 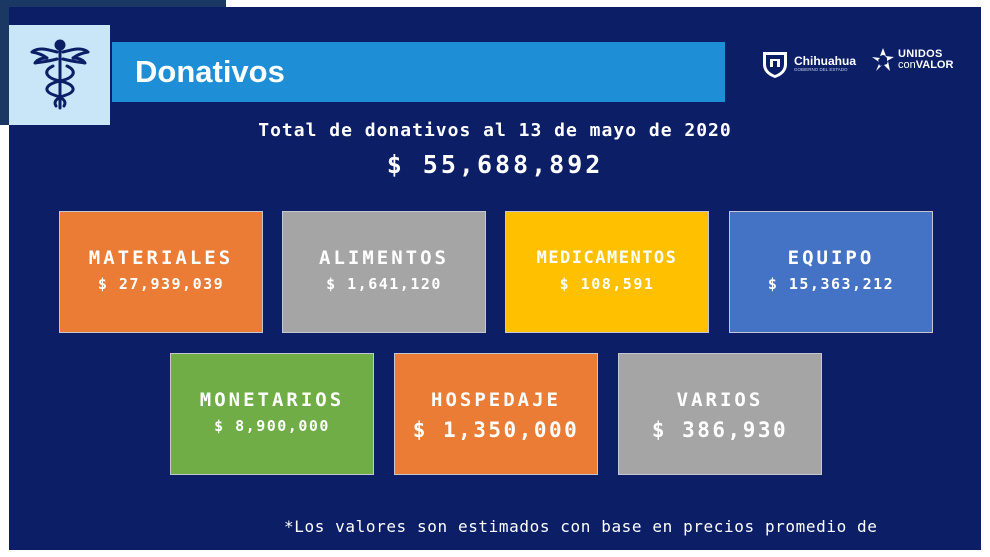 I want to click on bottom-margin, so click(x=495, y=553).